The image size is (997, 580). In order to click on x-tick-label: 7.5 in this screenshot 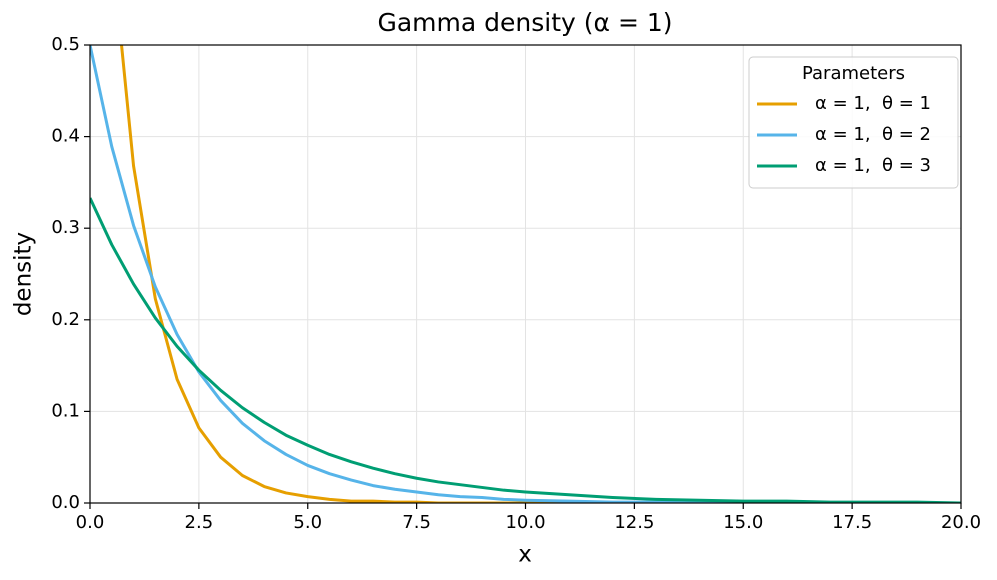, I will do `click(416, 522)`.